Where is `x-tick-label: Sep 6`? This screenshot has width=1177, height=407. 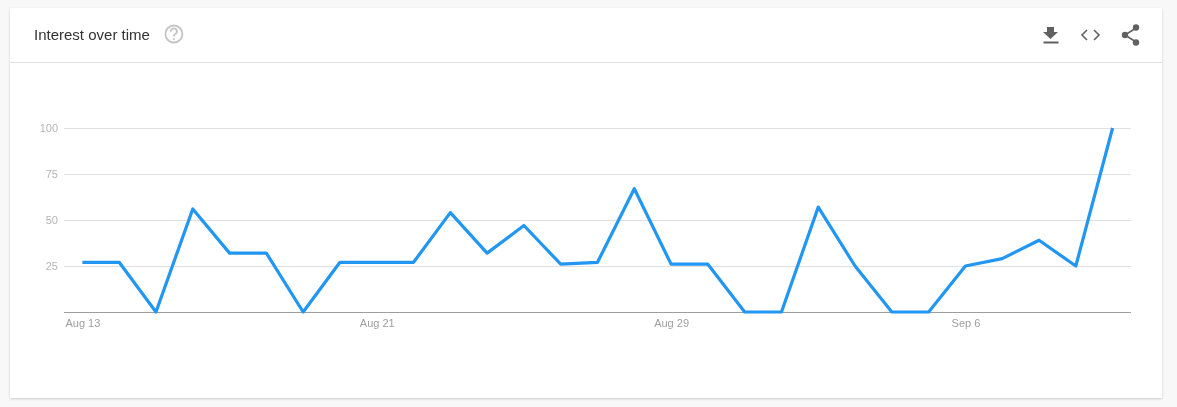
x-tick-label: Sep 6 is located at coordinates (966, 323).